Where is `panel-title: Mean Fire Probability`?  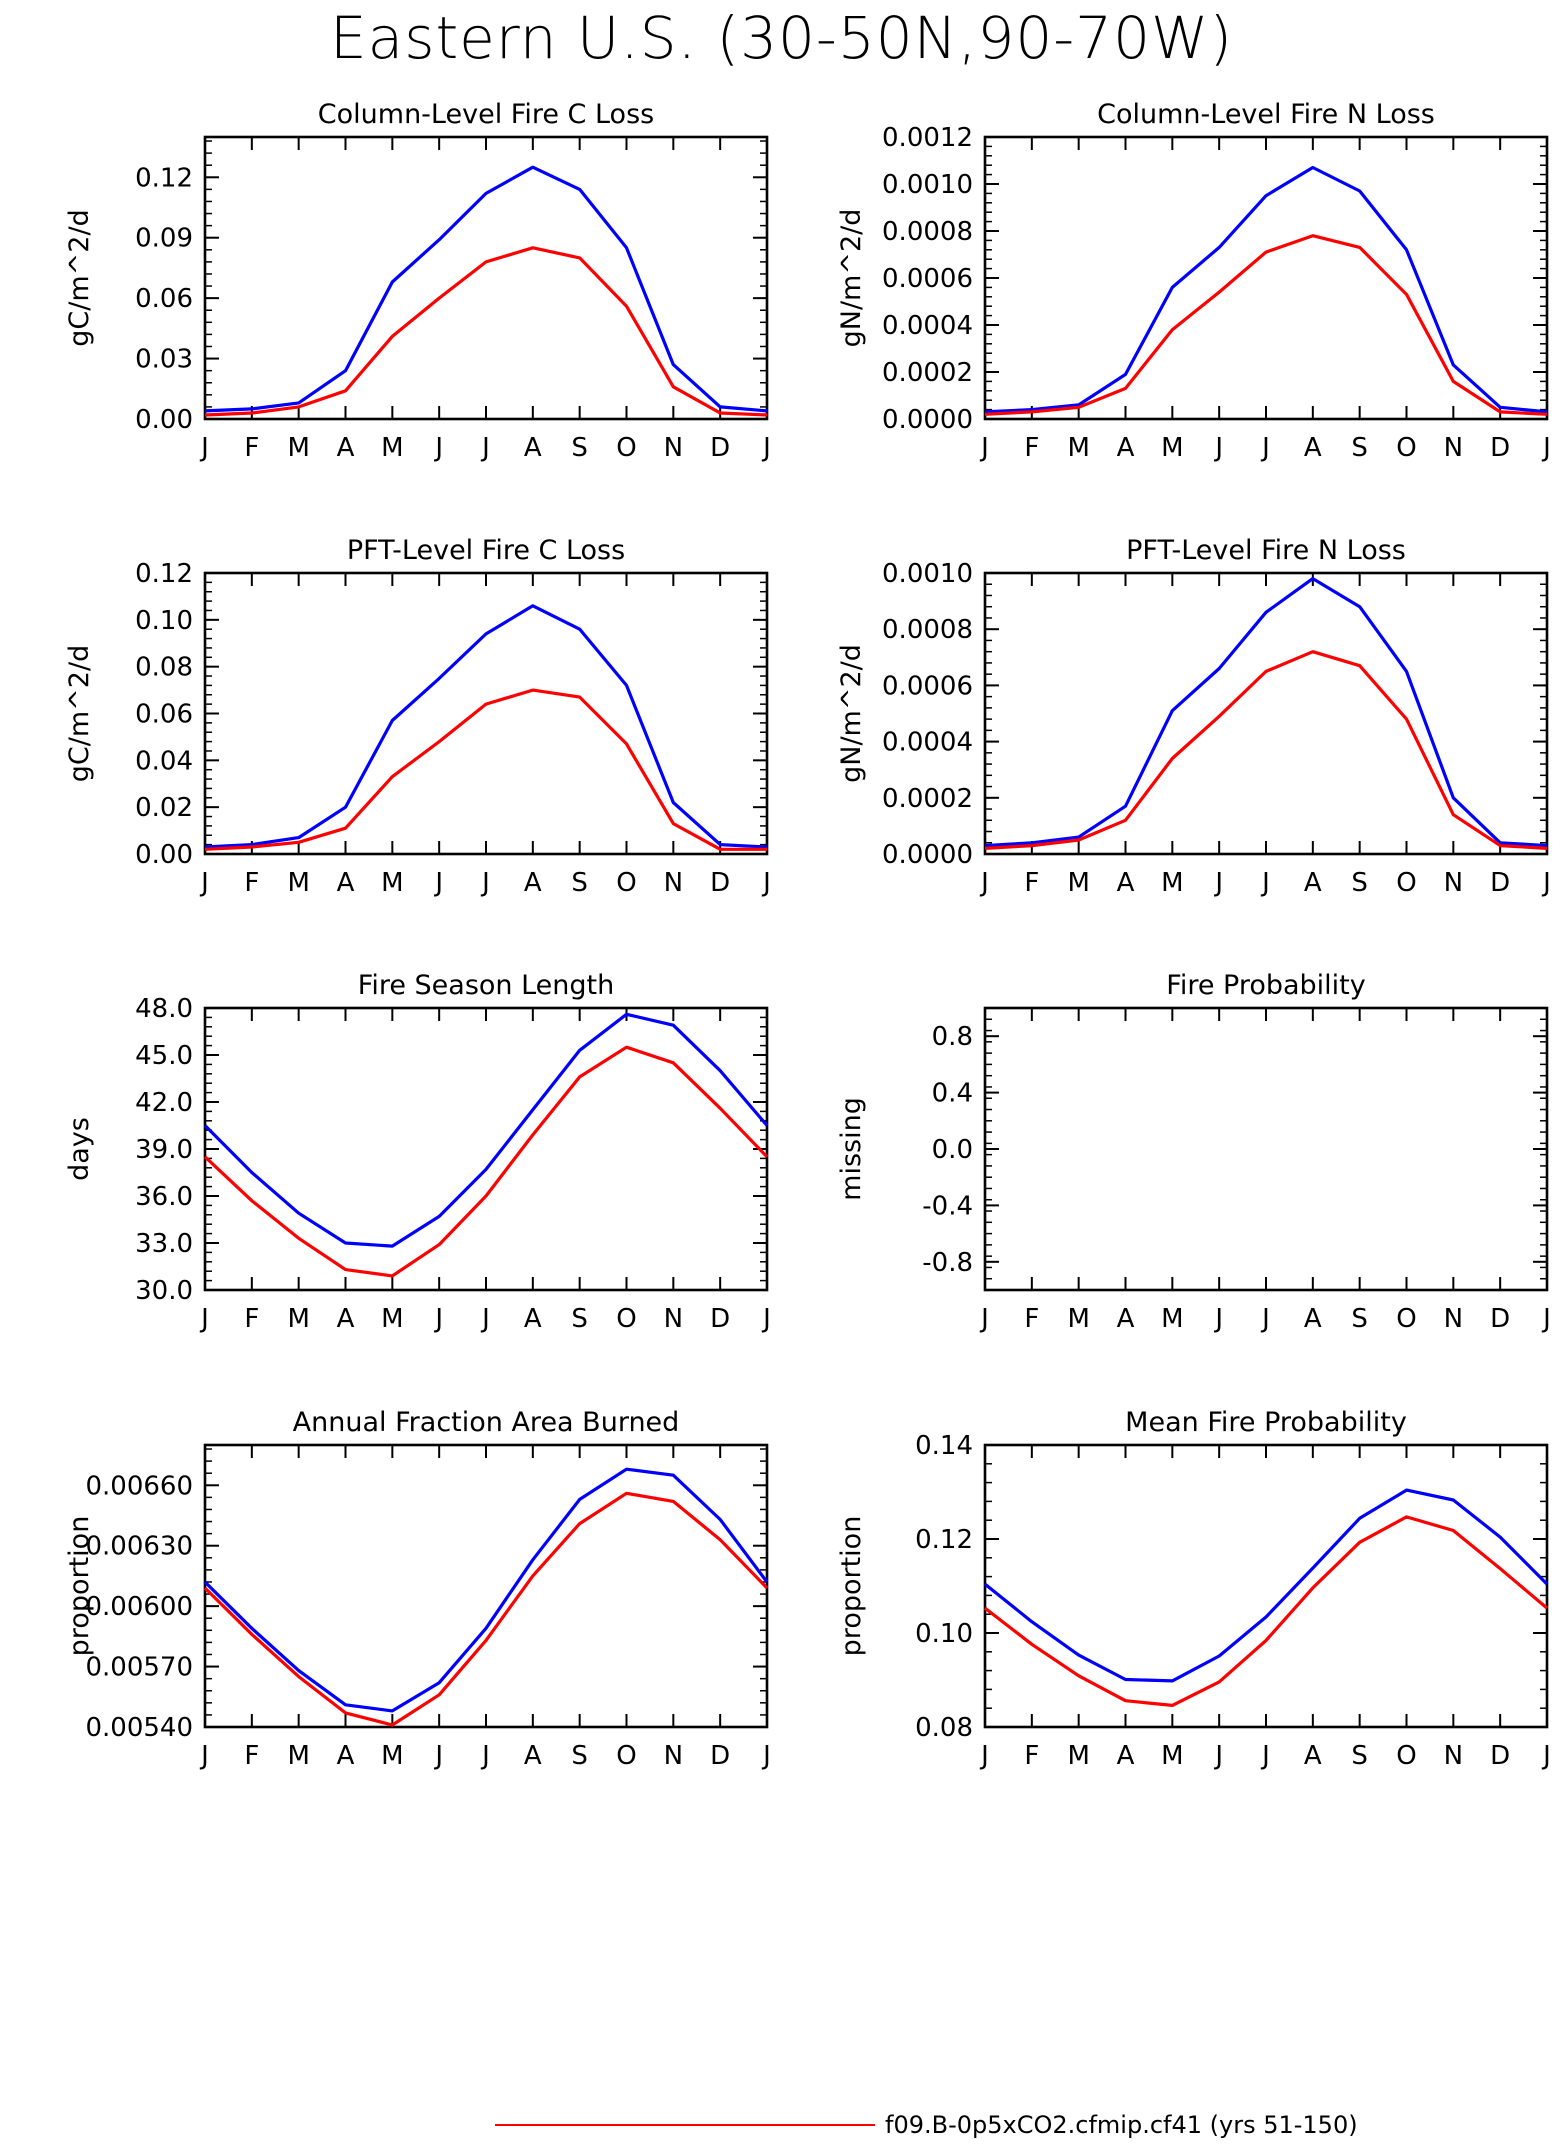 panel-title: Mean Fire Probability is located at coordinates (1266, 1422).